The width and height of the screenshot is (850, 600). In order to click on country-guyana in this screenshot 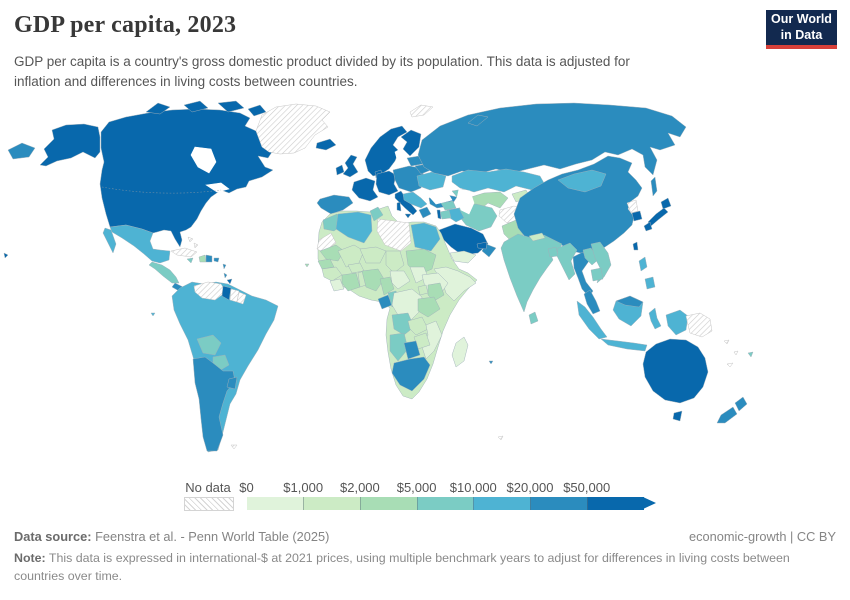, I will do `click(226, 293)`.